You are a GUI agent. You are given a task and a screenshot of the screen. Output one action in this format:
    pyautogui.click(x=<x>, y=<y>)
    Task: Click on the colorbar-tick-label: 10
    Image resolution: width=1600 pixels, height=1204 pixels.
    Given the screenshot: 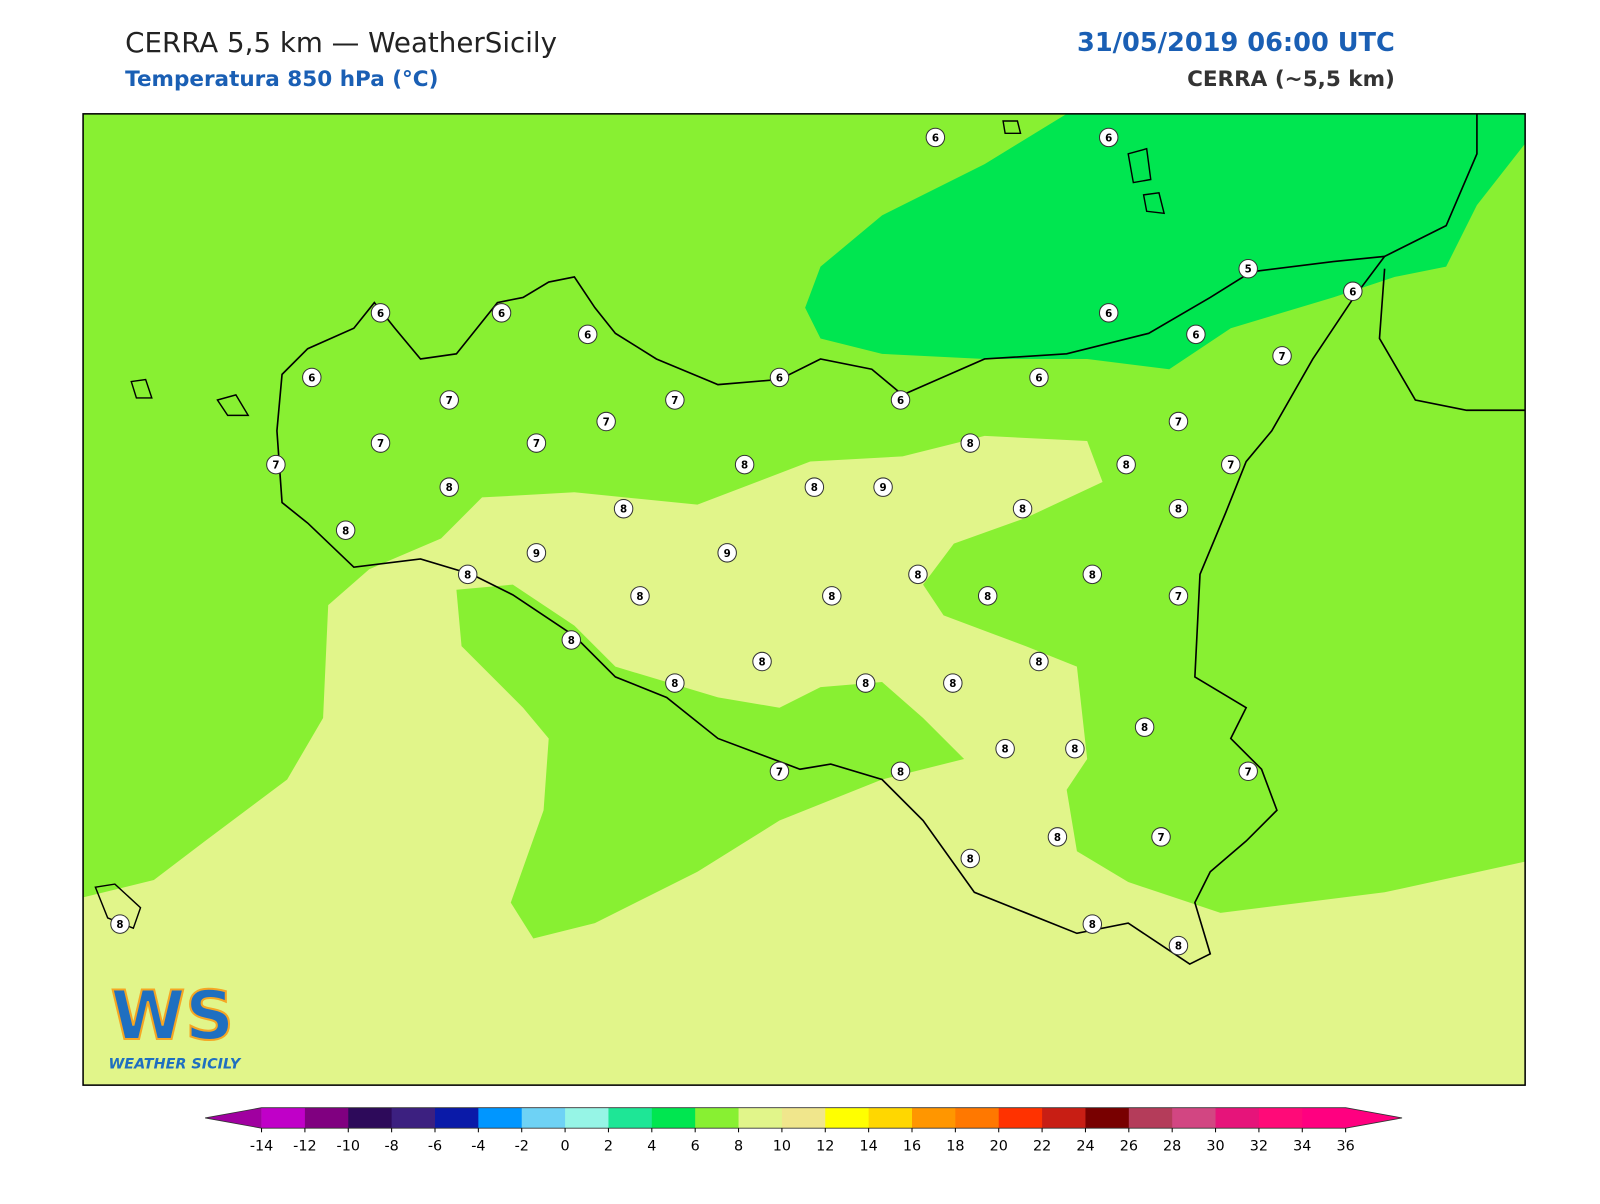 What is the action you would take?
    pyautogui.click(x=782, y=1147)
    